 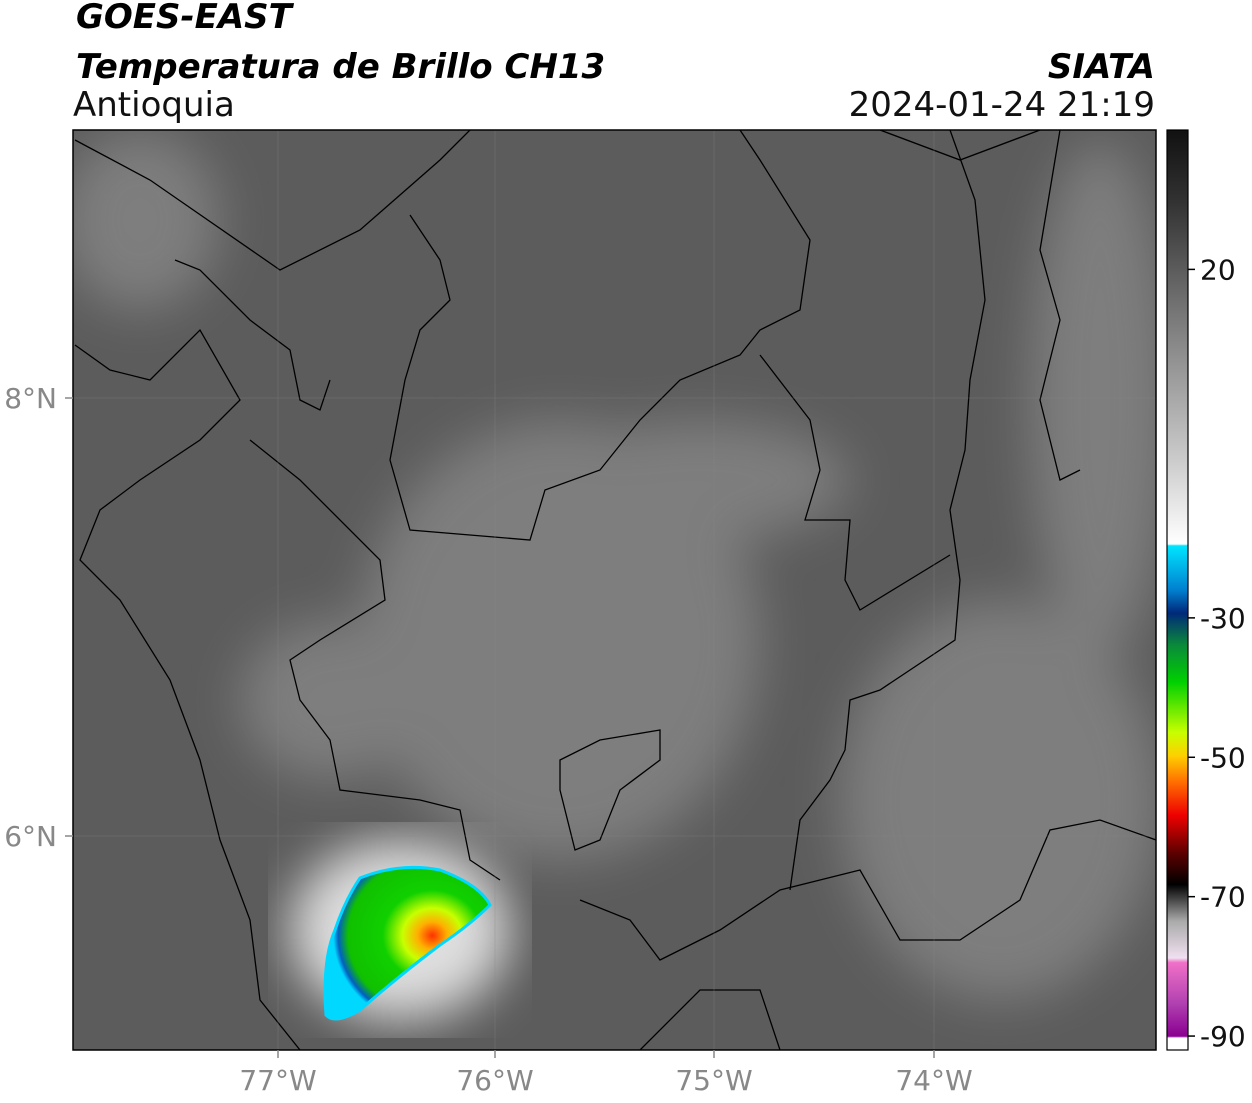 I want to click on lat-label: 6°N, so click(x=30, y=836).